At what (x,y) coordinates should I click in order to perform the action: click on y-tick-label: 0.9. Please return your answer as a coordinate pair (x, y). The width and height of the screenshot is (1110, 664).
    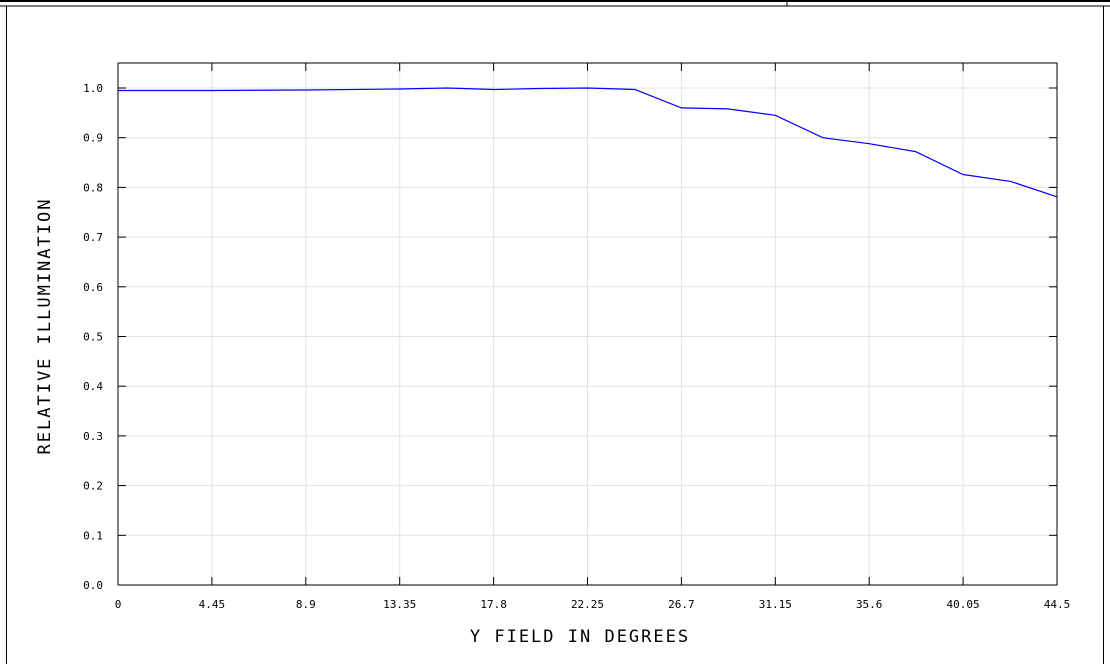
    Looking at the image, I should click on (93, 138).